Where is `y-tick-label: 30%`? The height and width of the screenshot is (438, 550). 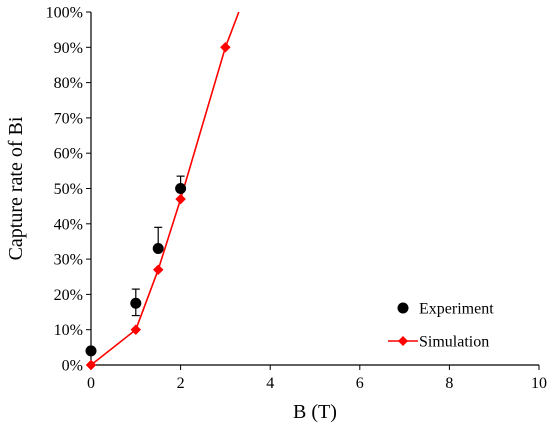 y-tick-label: 30% is located at coordinates (68, 260).